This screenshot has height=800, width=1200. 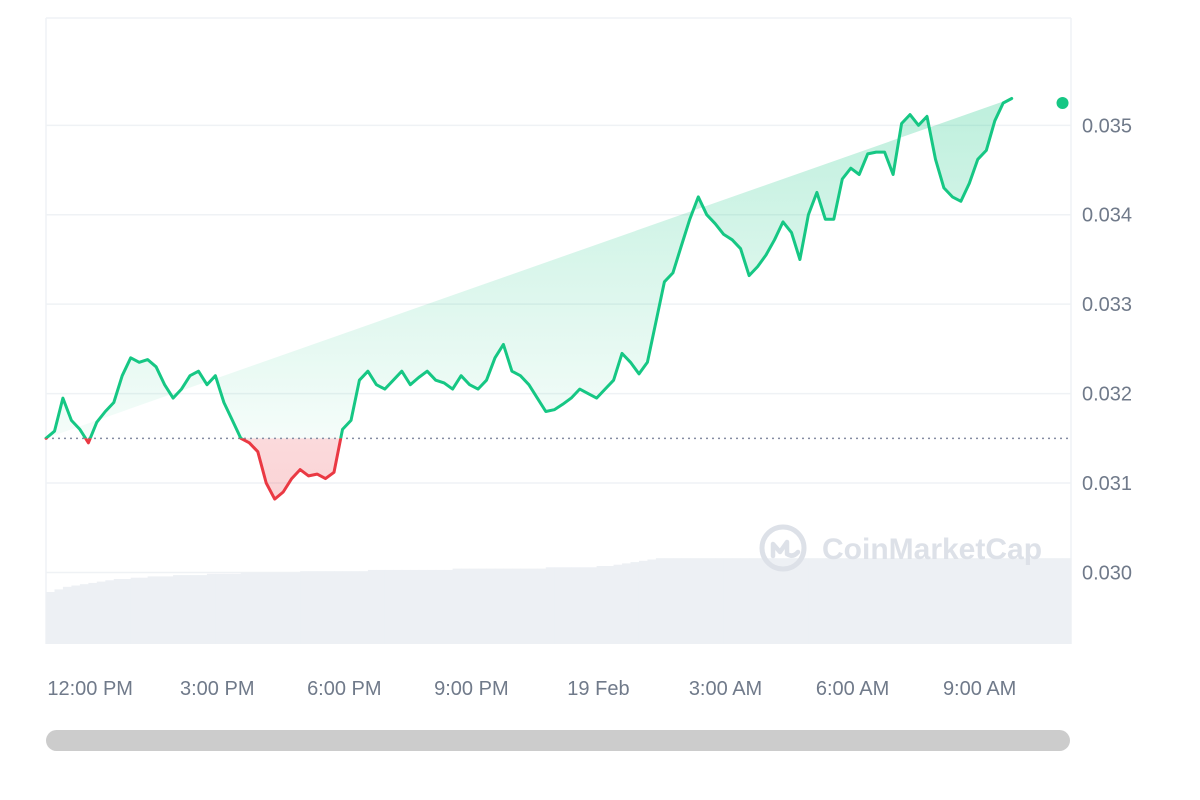 I want to click on x-tick-label: 12:00 PM, so click(x=90, y=689).